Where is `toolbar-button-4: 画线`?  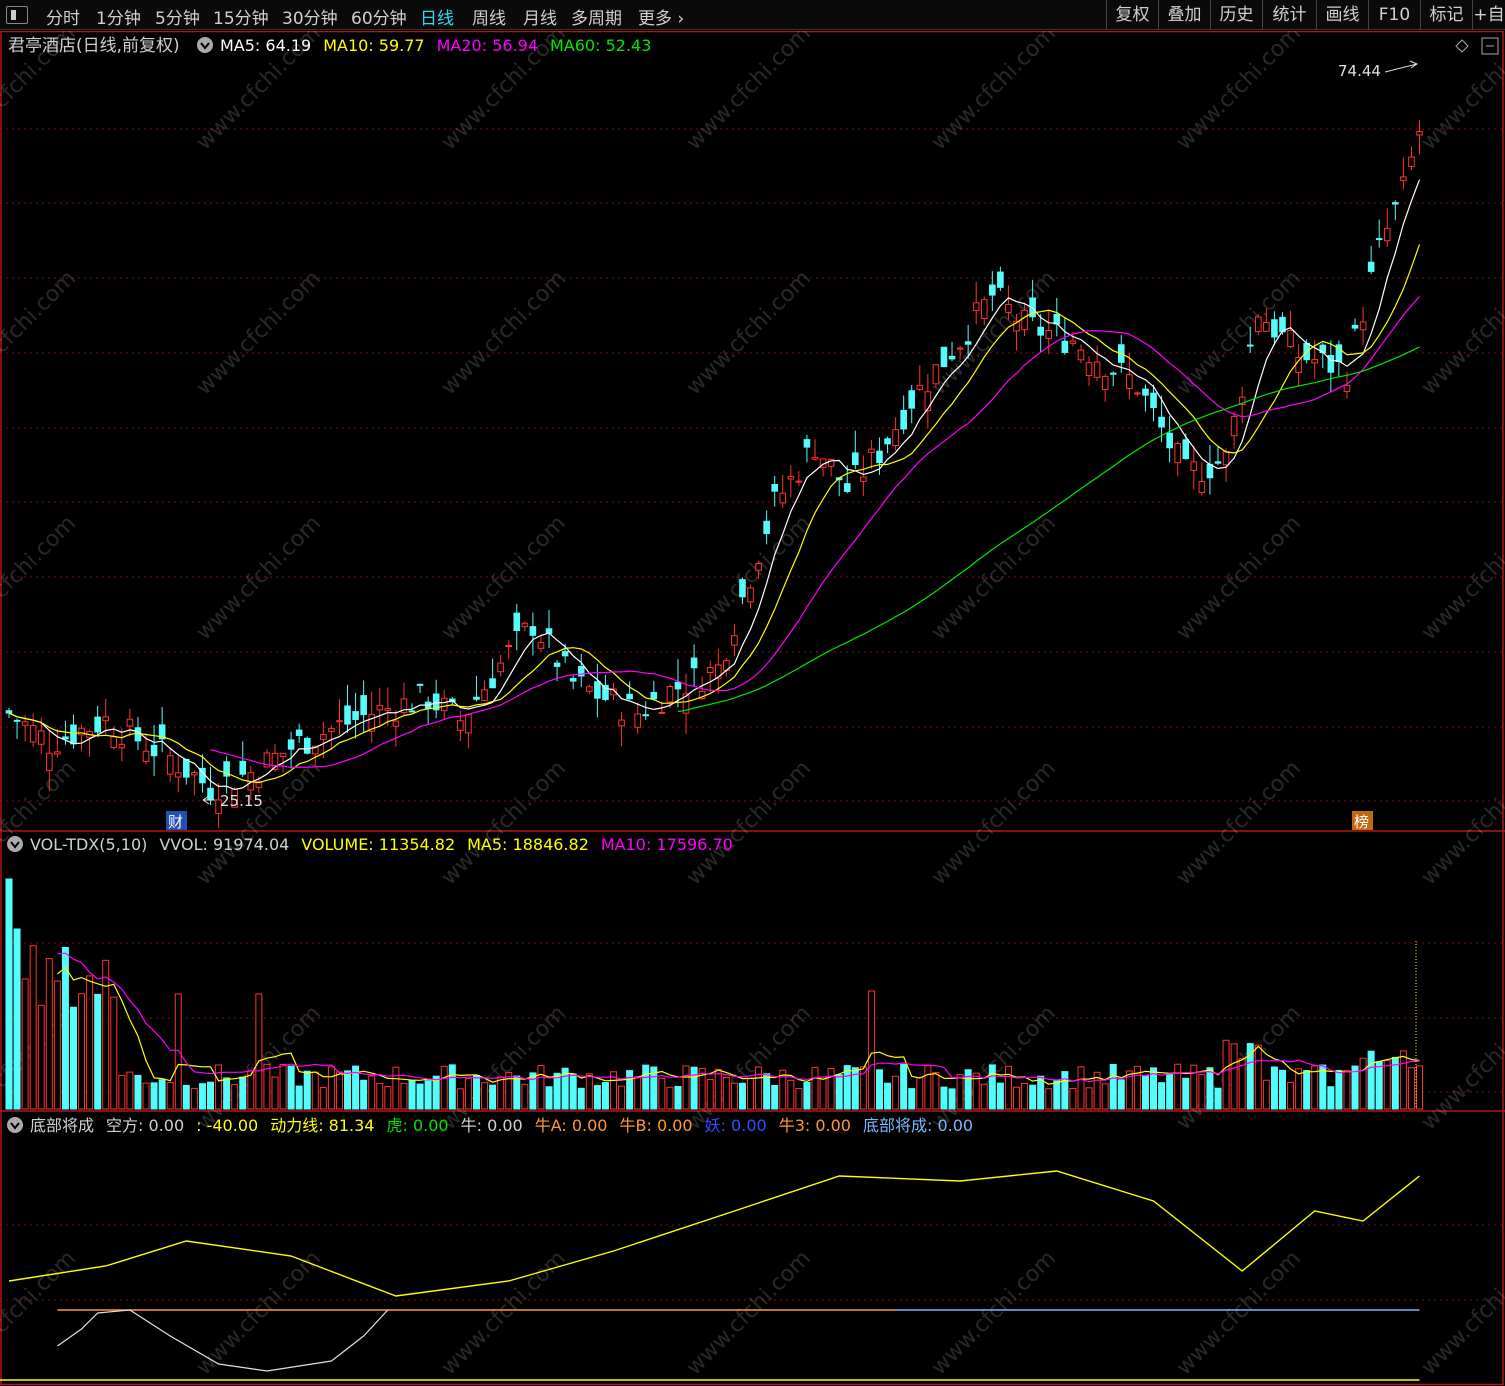
toolbar-button-4: 画线 is located at coordinates (1342, 15).